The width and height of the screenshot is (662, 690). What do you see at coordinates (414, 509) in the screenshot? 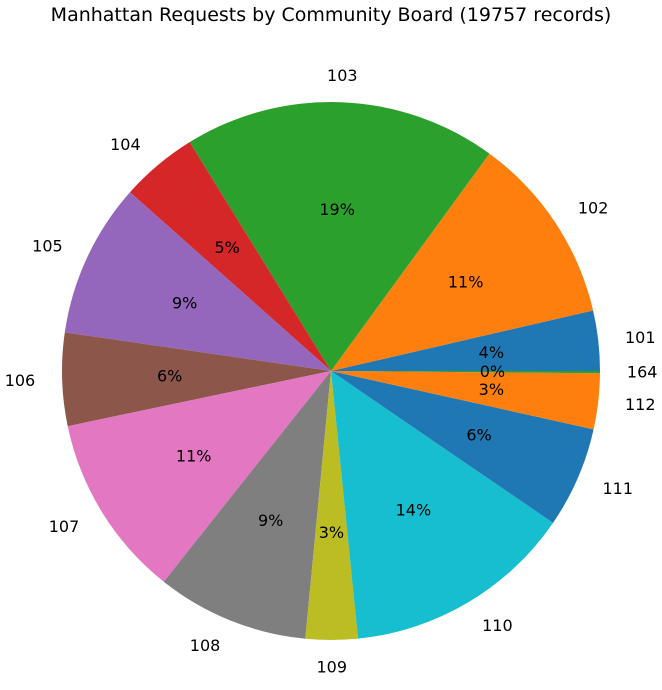
I see `pie-slice-pct-110: 14%` at bounding box center [414, 509].